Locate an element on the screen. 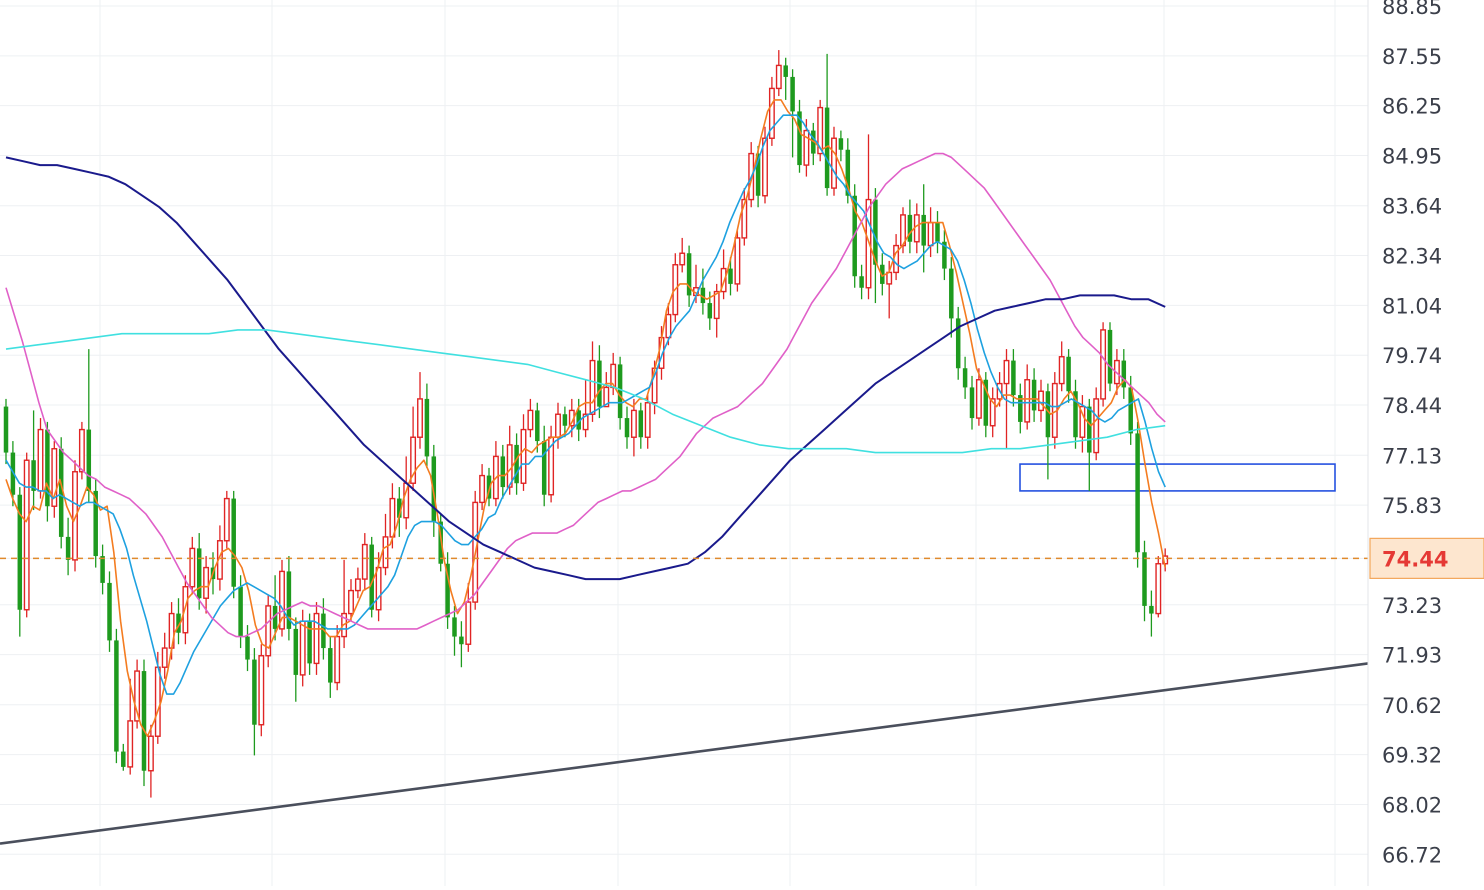 Image resolution: width=1484 pixels, height=890 pixels. y-tick-label: 86.25 is located at coordinates (1412, 107).